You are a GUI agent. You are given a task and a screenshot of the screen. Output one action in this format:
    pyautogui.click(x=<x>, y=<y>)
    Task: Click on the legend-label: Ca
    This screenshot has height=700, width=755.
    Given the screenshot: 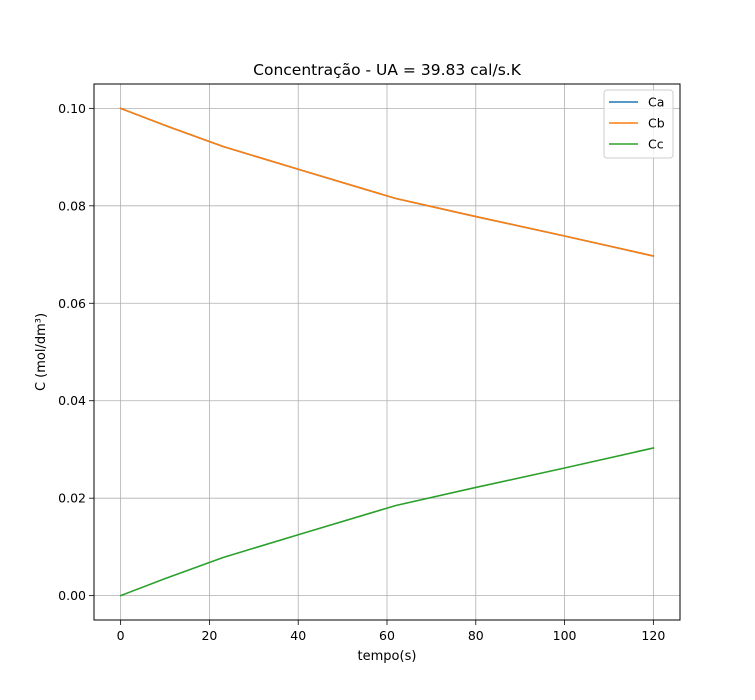 What is the action you would take?
    pyautogui.click(x=656, y=102)
    